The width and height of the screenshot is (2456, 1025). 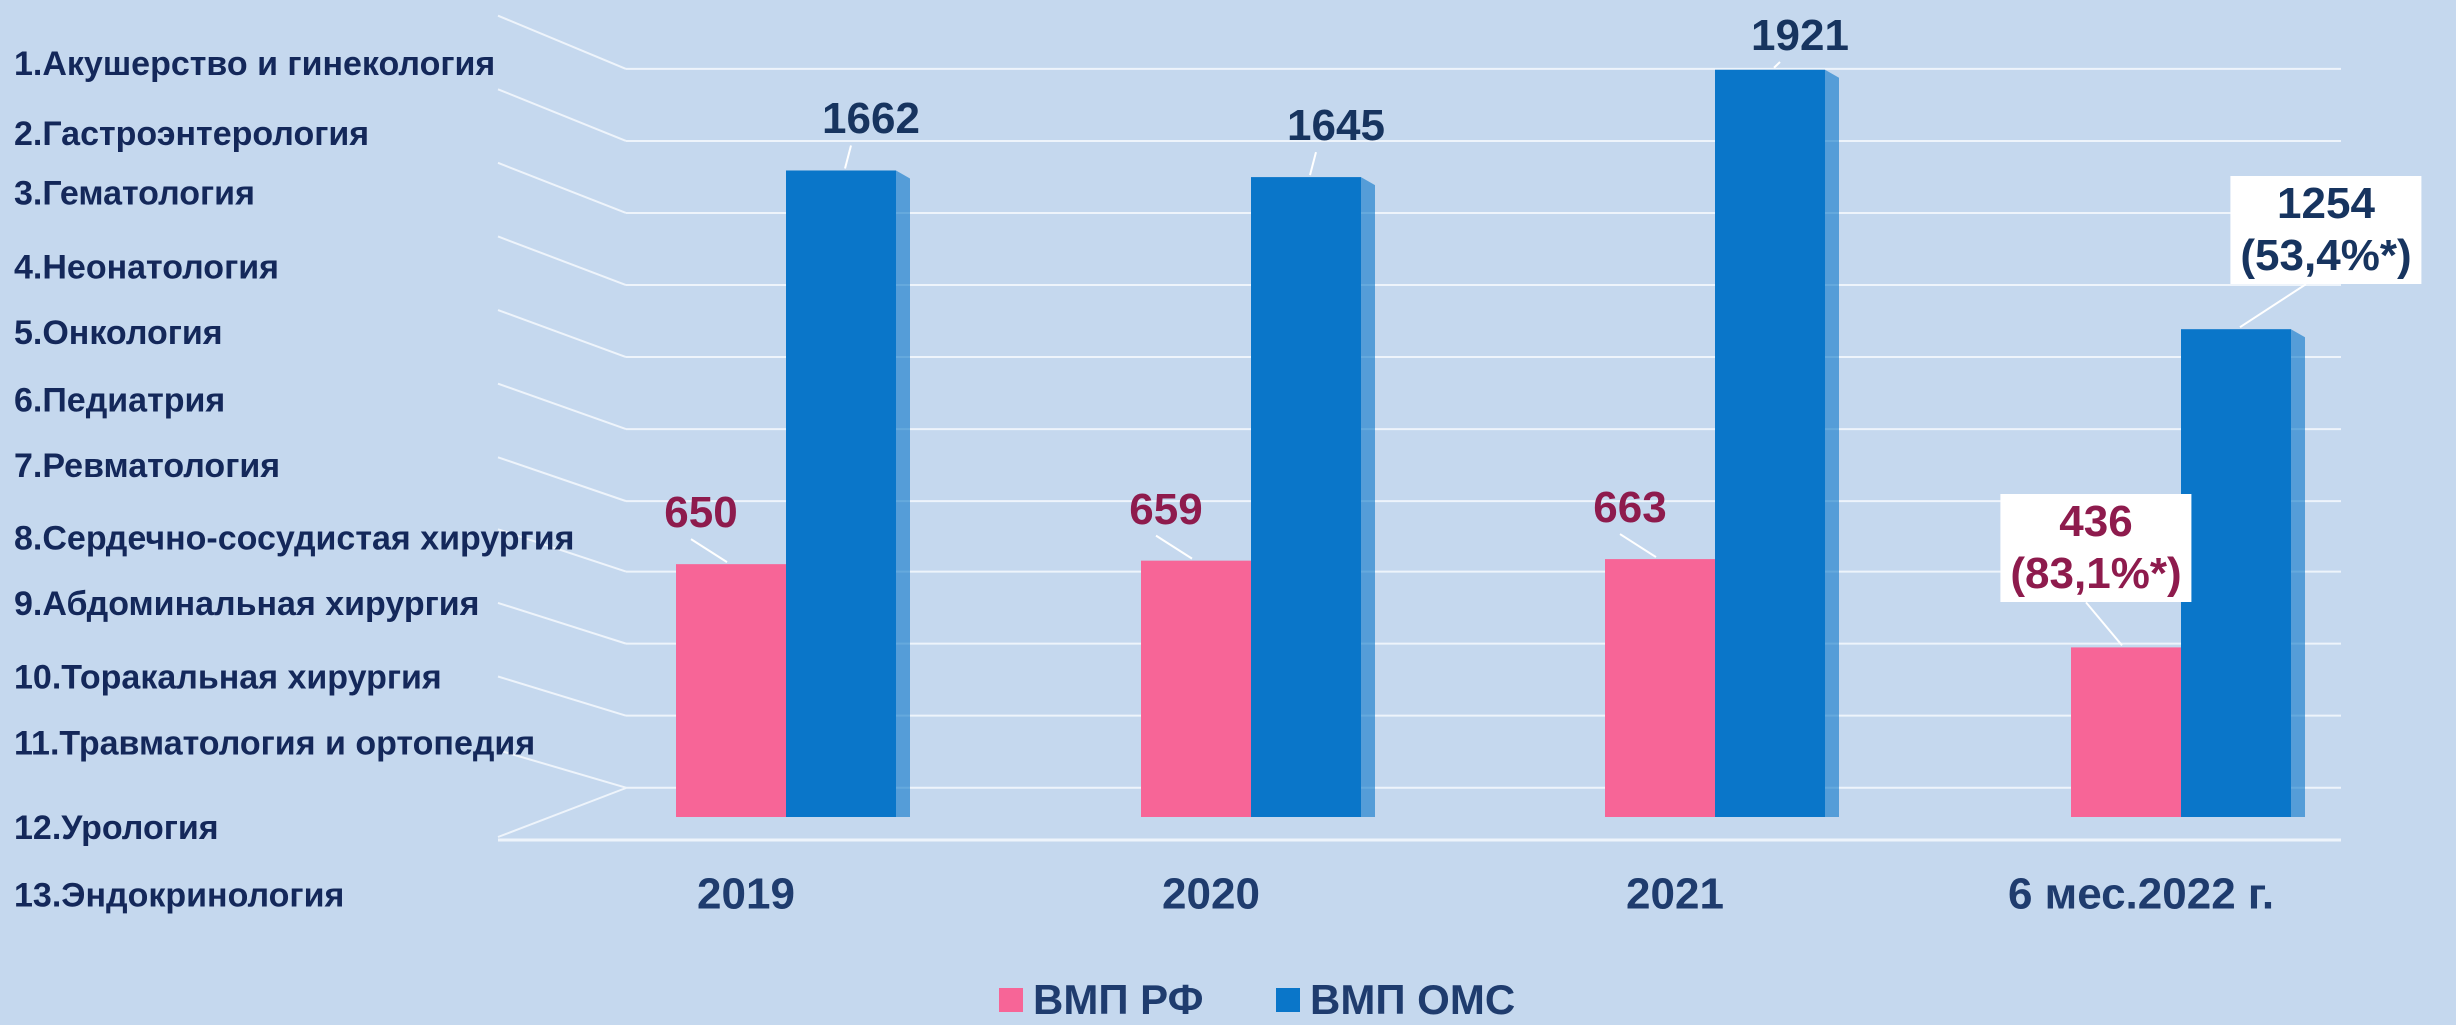 I want to click on x-tick-label: 2020, so click(x=1211, y=894).